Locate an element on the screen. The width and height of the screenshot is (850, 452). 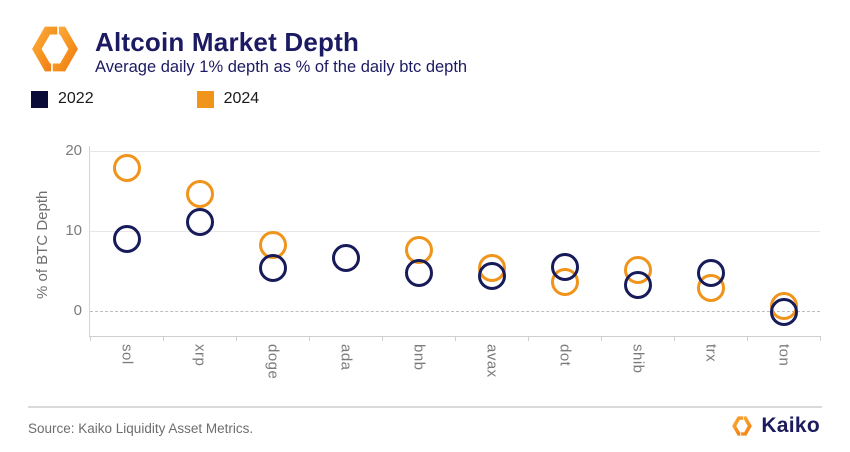
source-note: Source: Kaiko Liquidity Asset Metrics. is located at coordinates (141, 428).